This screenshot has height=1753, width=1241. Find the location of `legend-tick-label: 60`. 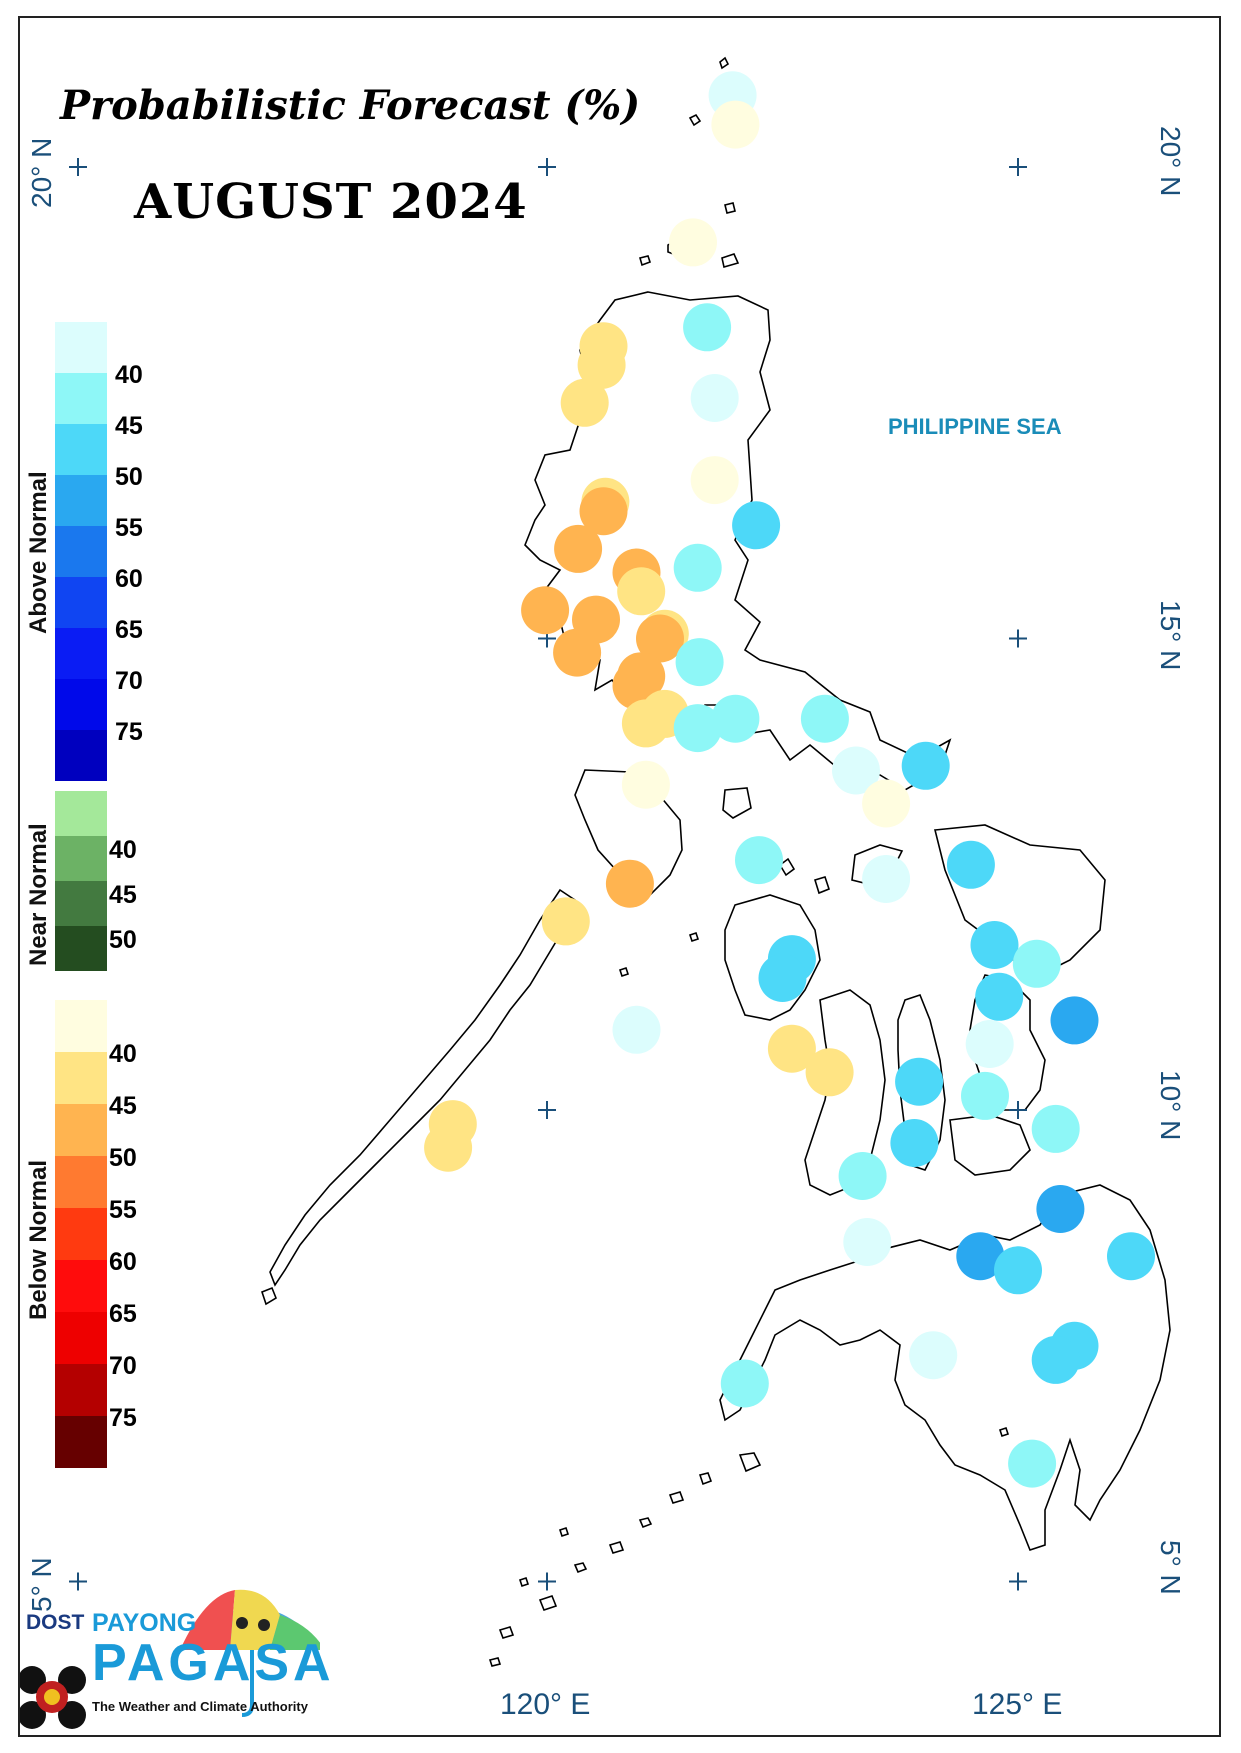

legend-tick-label: 60 is located at coordinates (129, 579).